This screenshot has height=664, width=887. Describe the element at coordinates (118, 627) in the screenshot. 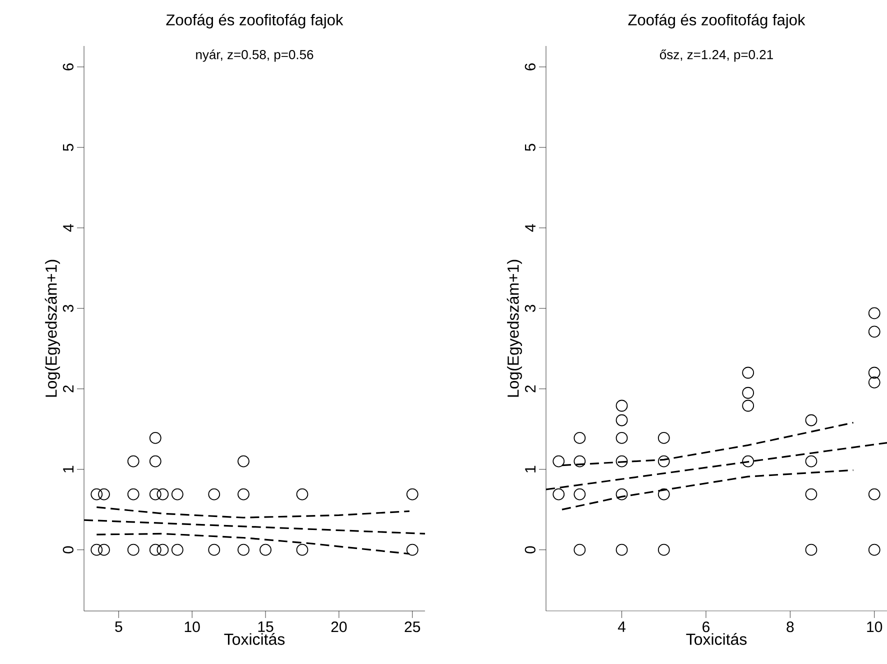

I see `x-tick-label: 5` at that location.